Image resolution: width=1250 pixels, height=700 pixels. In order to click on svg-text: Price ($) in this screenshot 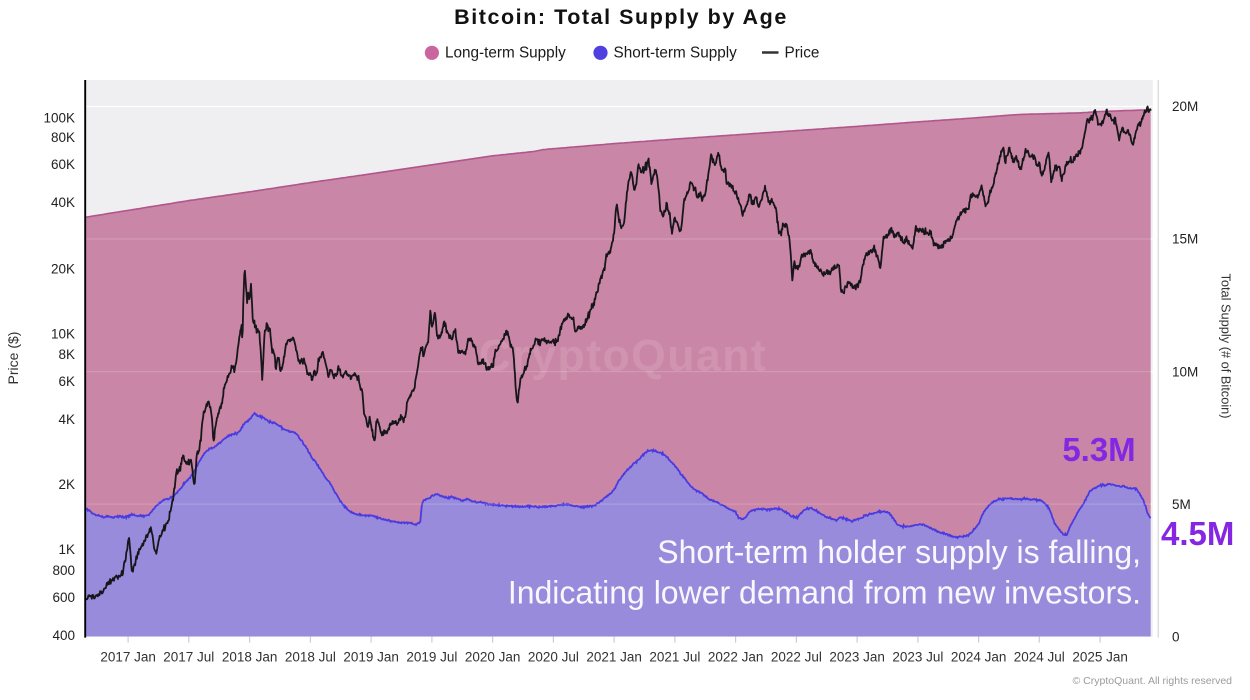, I will do `click(13, 358)`.